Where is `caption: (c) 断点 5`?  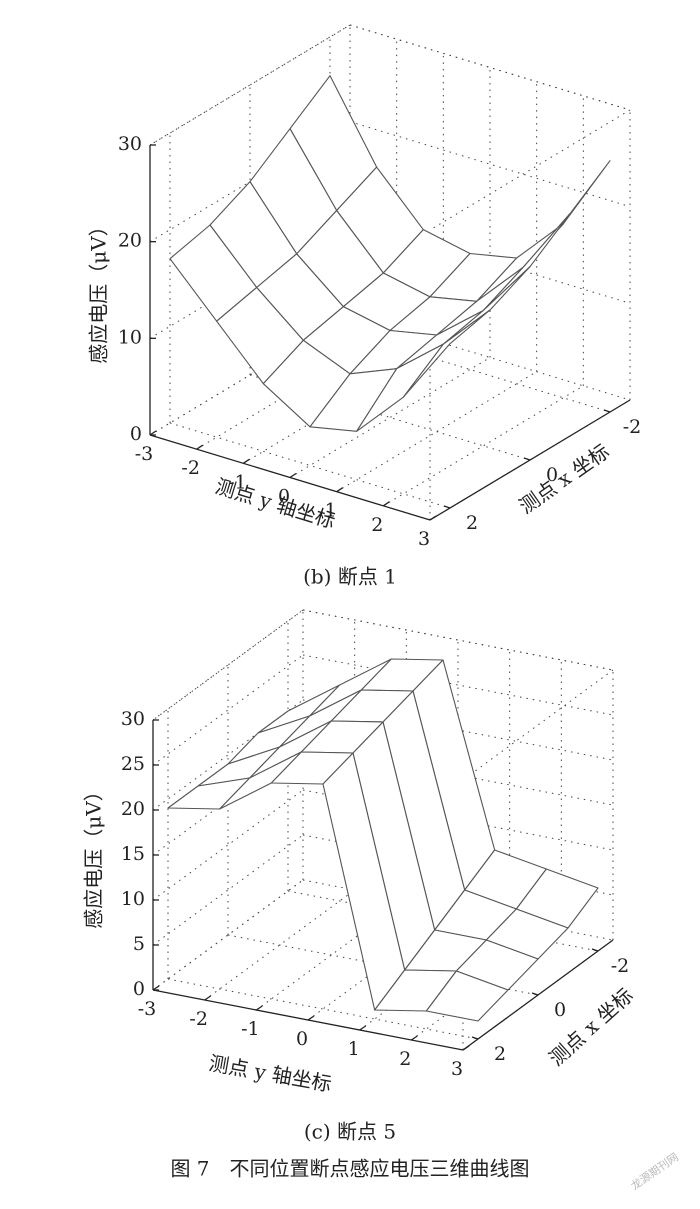 caption: (c) 断点 5 is located at coordinates (350, 1132).